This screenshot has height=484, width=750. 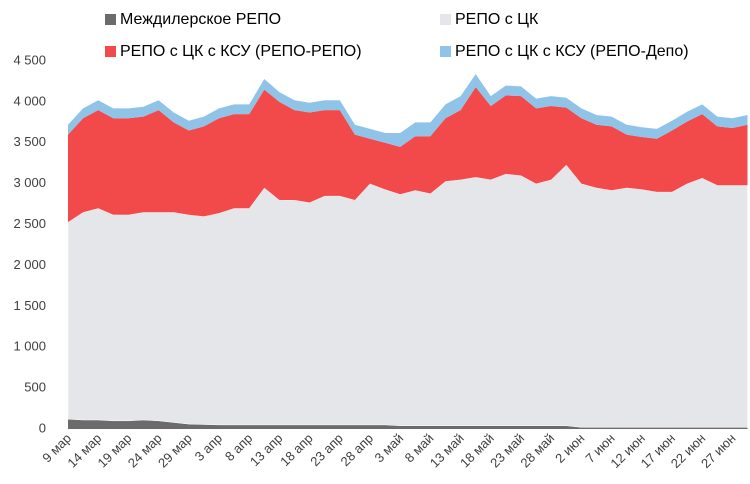 What do you see at coordinates (296, 450) in the screenshot?
I see `x-tick-label: 18 апр` at bounding box center [296, 450].